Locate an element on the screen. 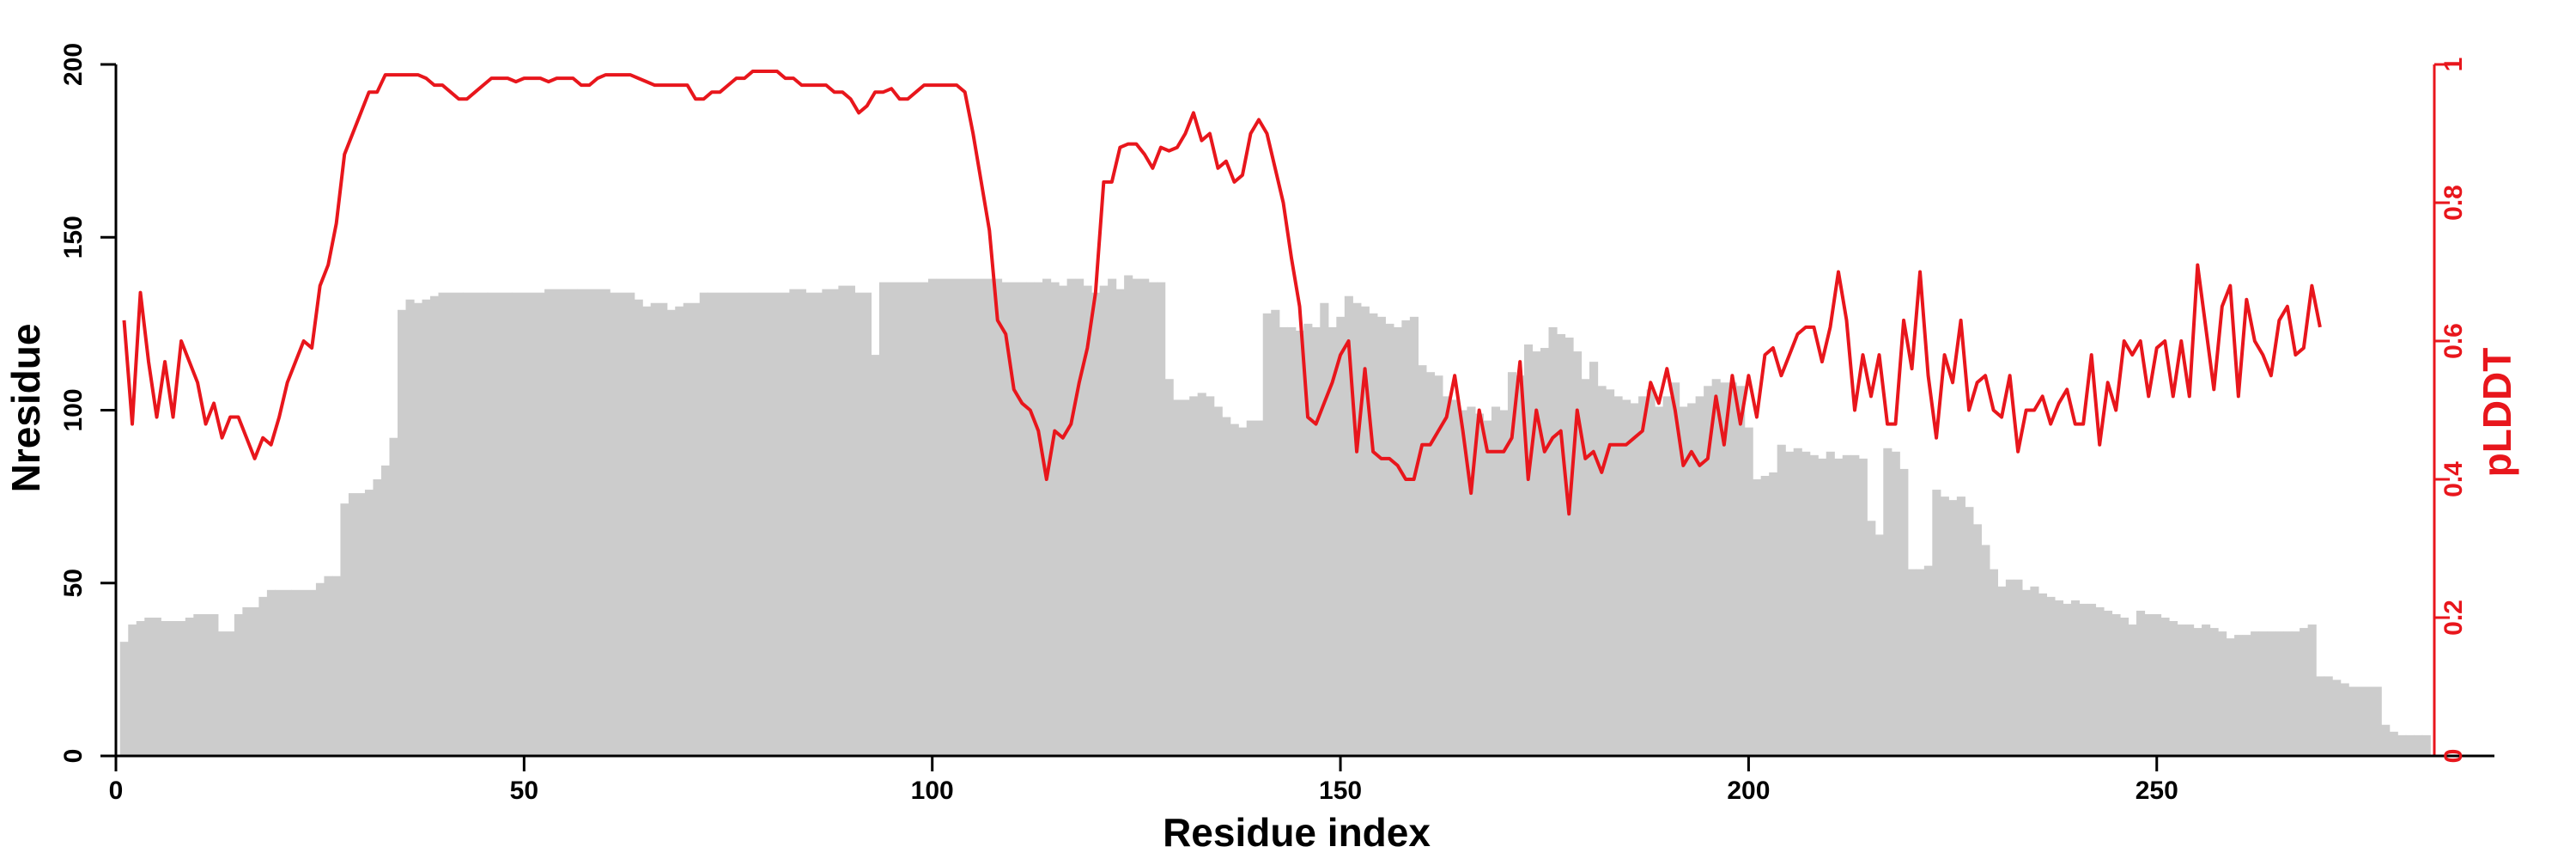 This screenshot has width=2576, height=859. y2-tick-label-3: 0.6 is located at coordinates (2453, 341).